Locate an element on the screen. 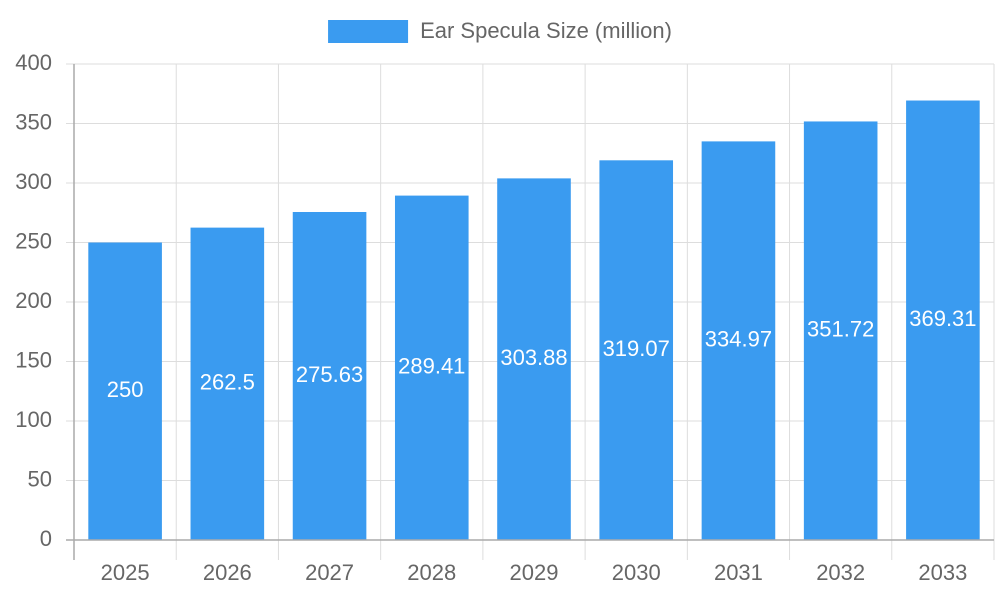 This screenshot has width=1000, height=600. y-tick-label: 300 is located at coordinates (33, 181).